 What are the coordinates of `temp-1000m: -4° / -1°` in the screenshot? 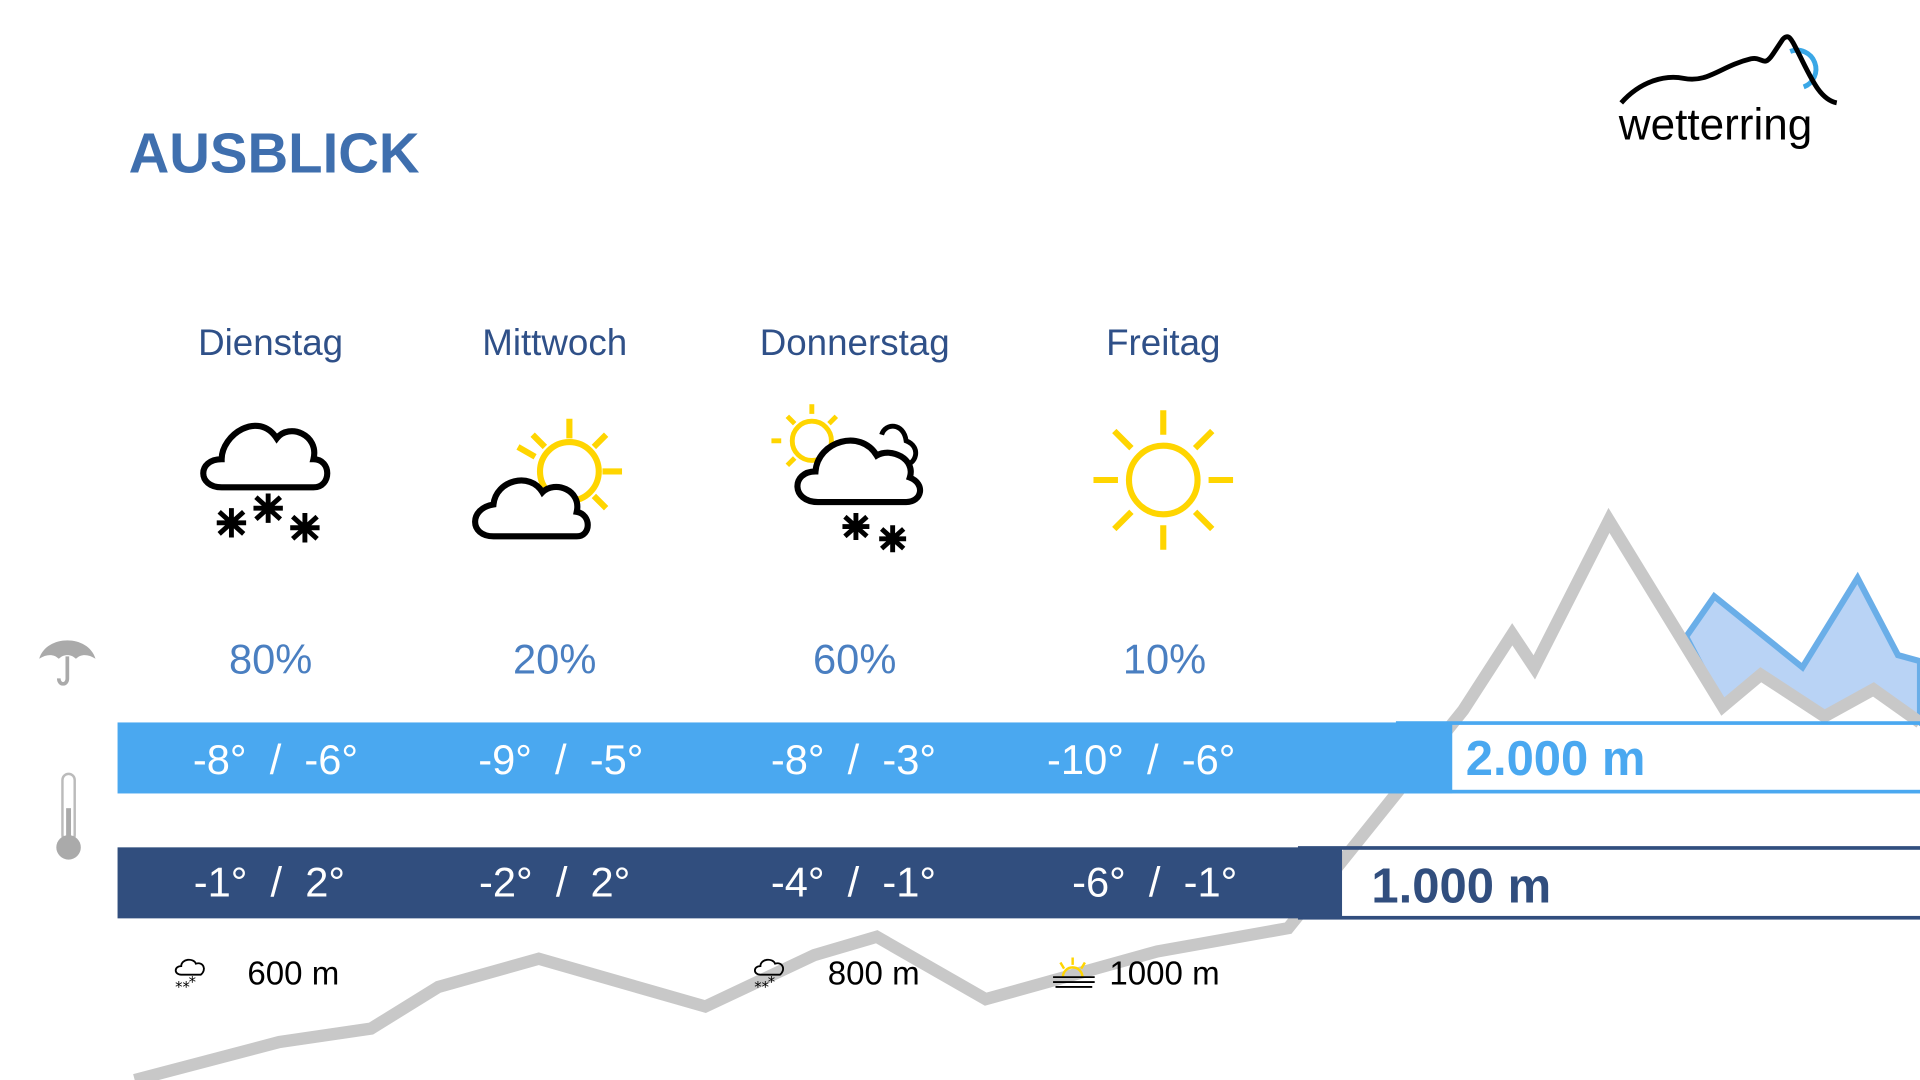 It's located at (853, 883).